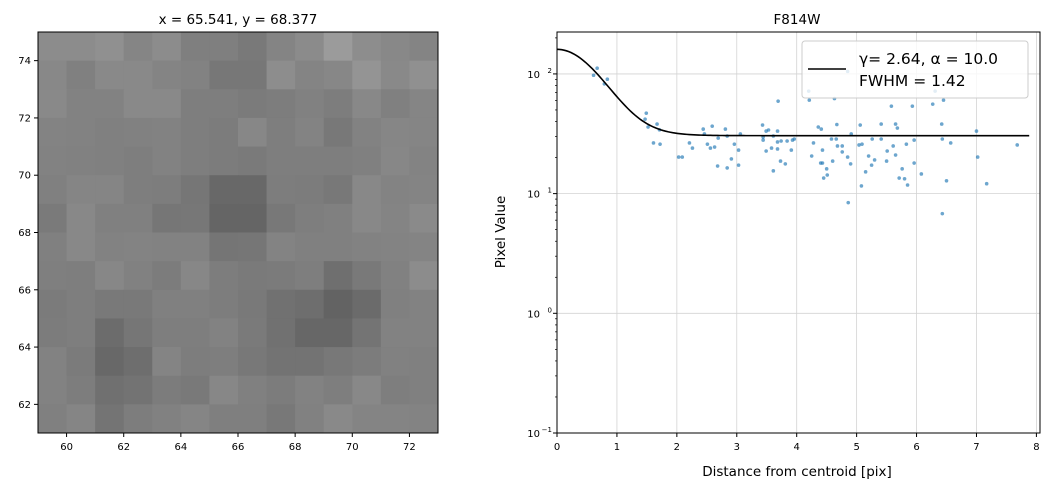 Image resolution: width=1051 pixels, height=494 pixels. I want to click on y-tick-label: 74, so click(24, 61).